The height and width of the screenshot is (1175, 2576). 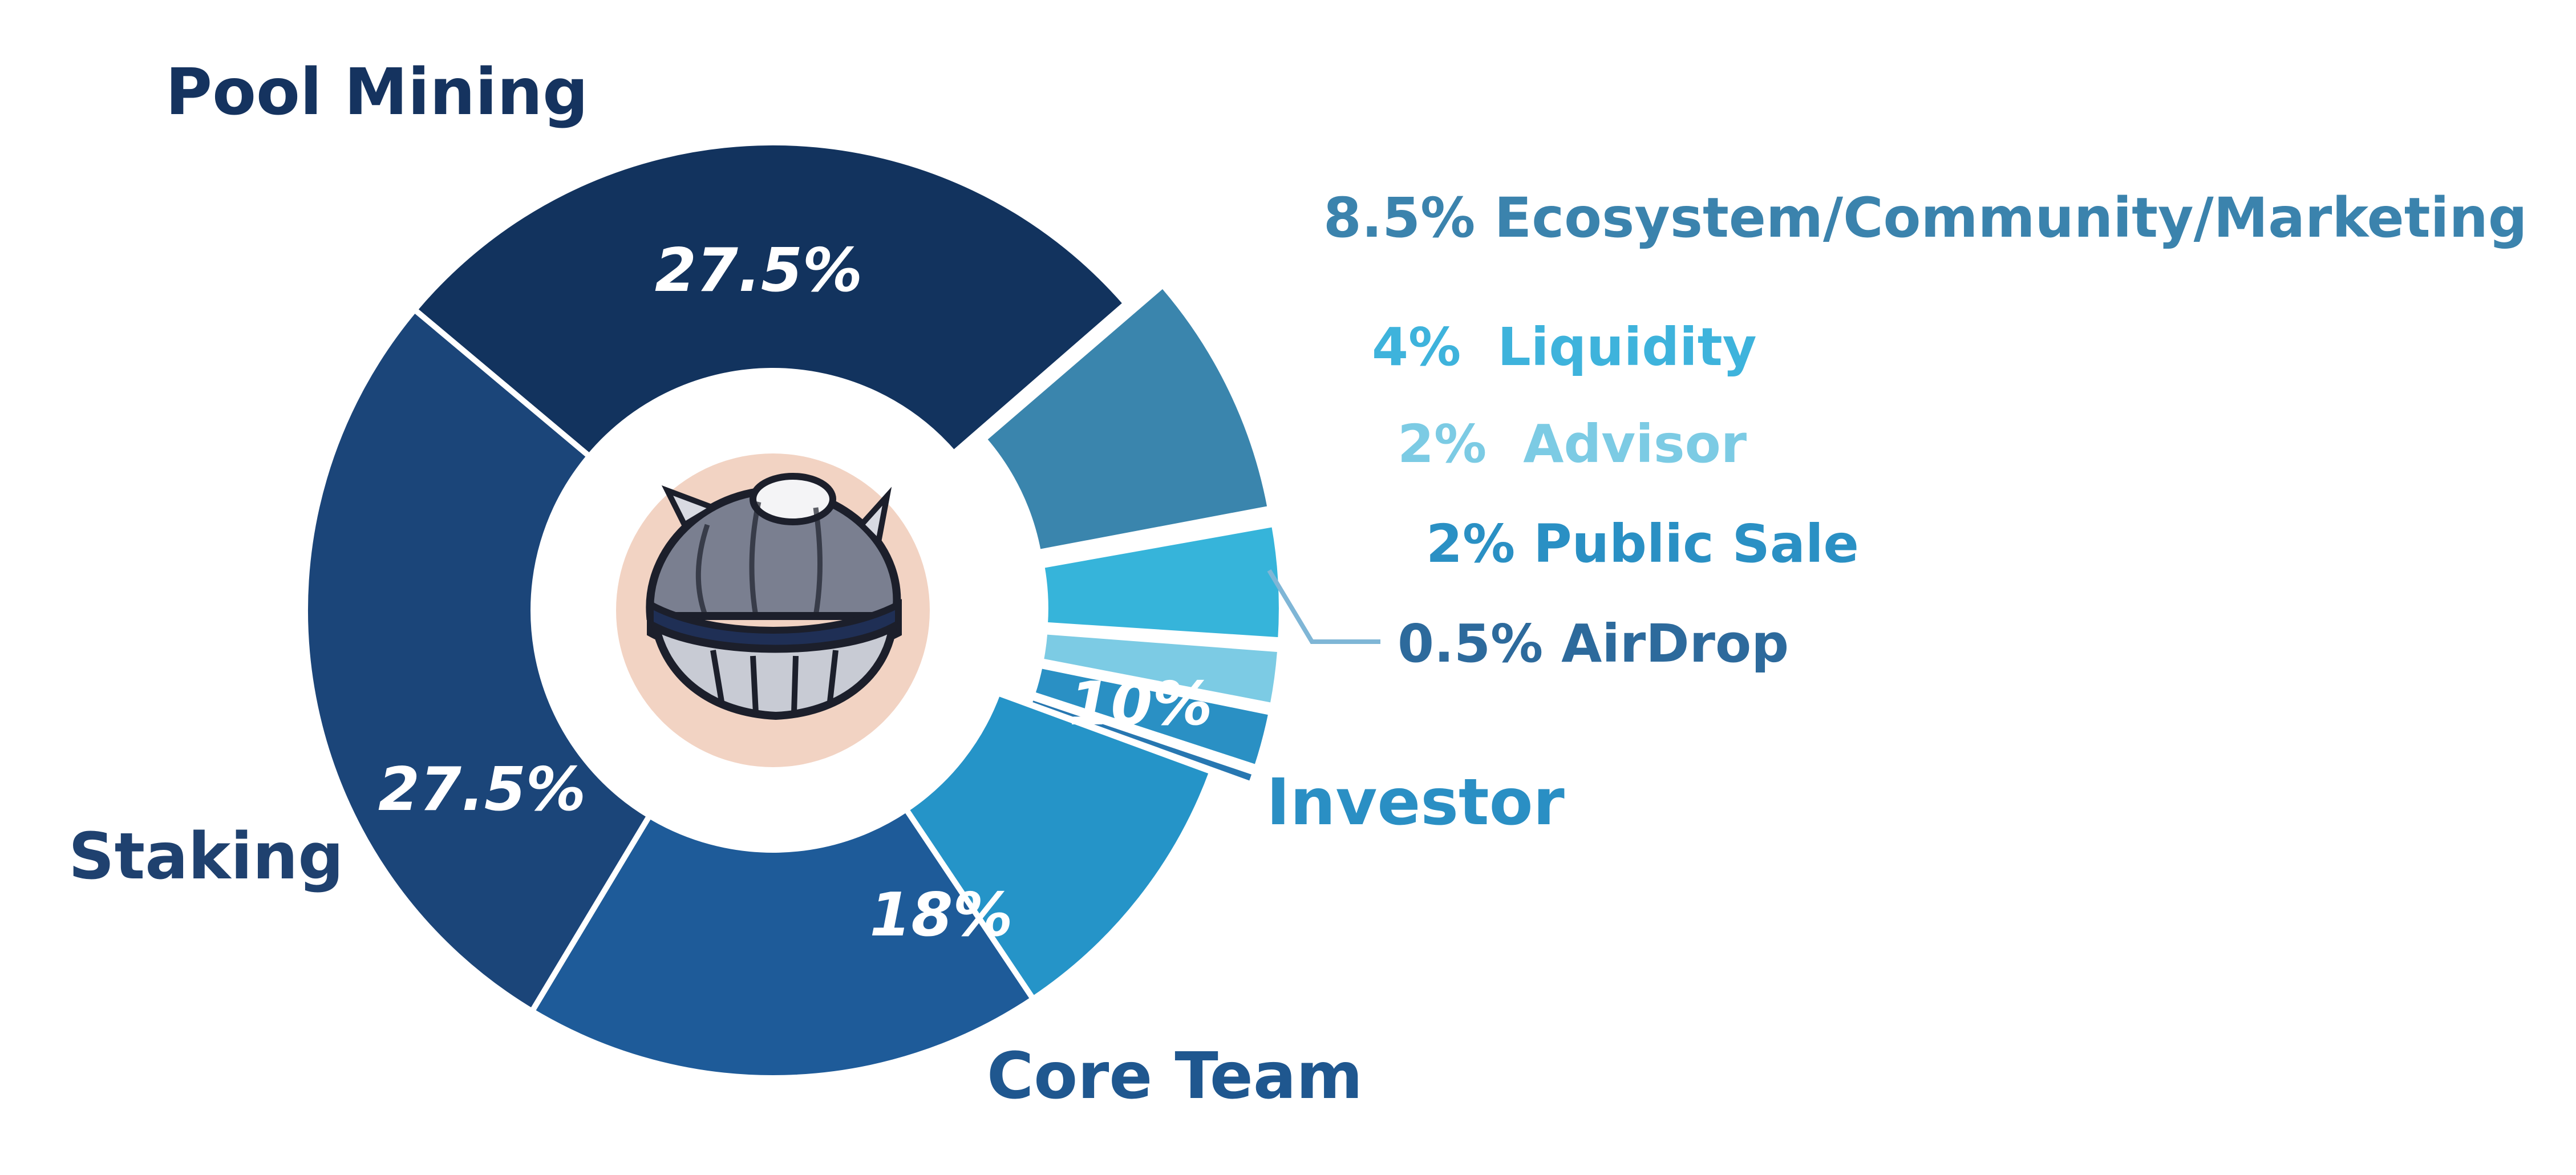 I want to click on investor-percent: 10%, so click(x=1140, y=704).